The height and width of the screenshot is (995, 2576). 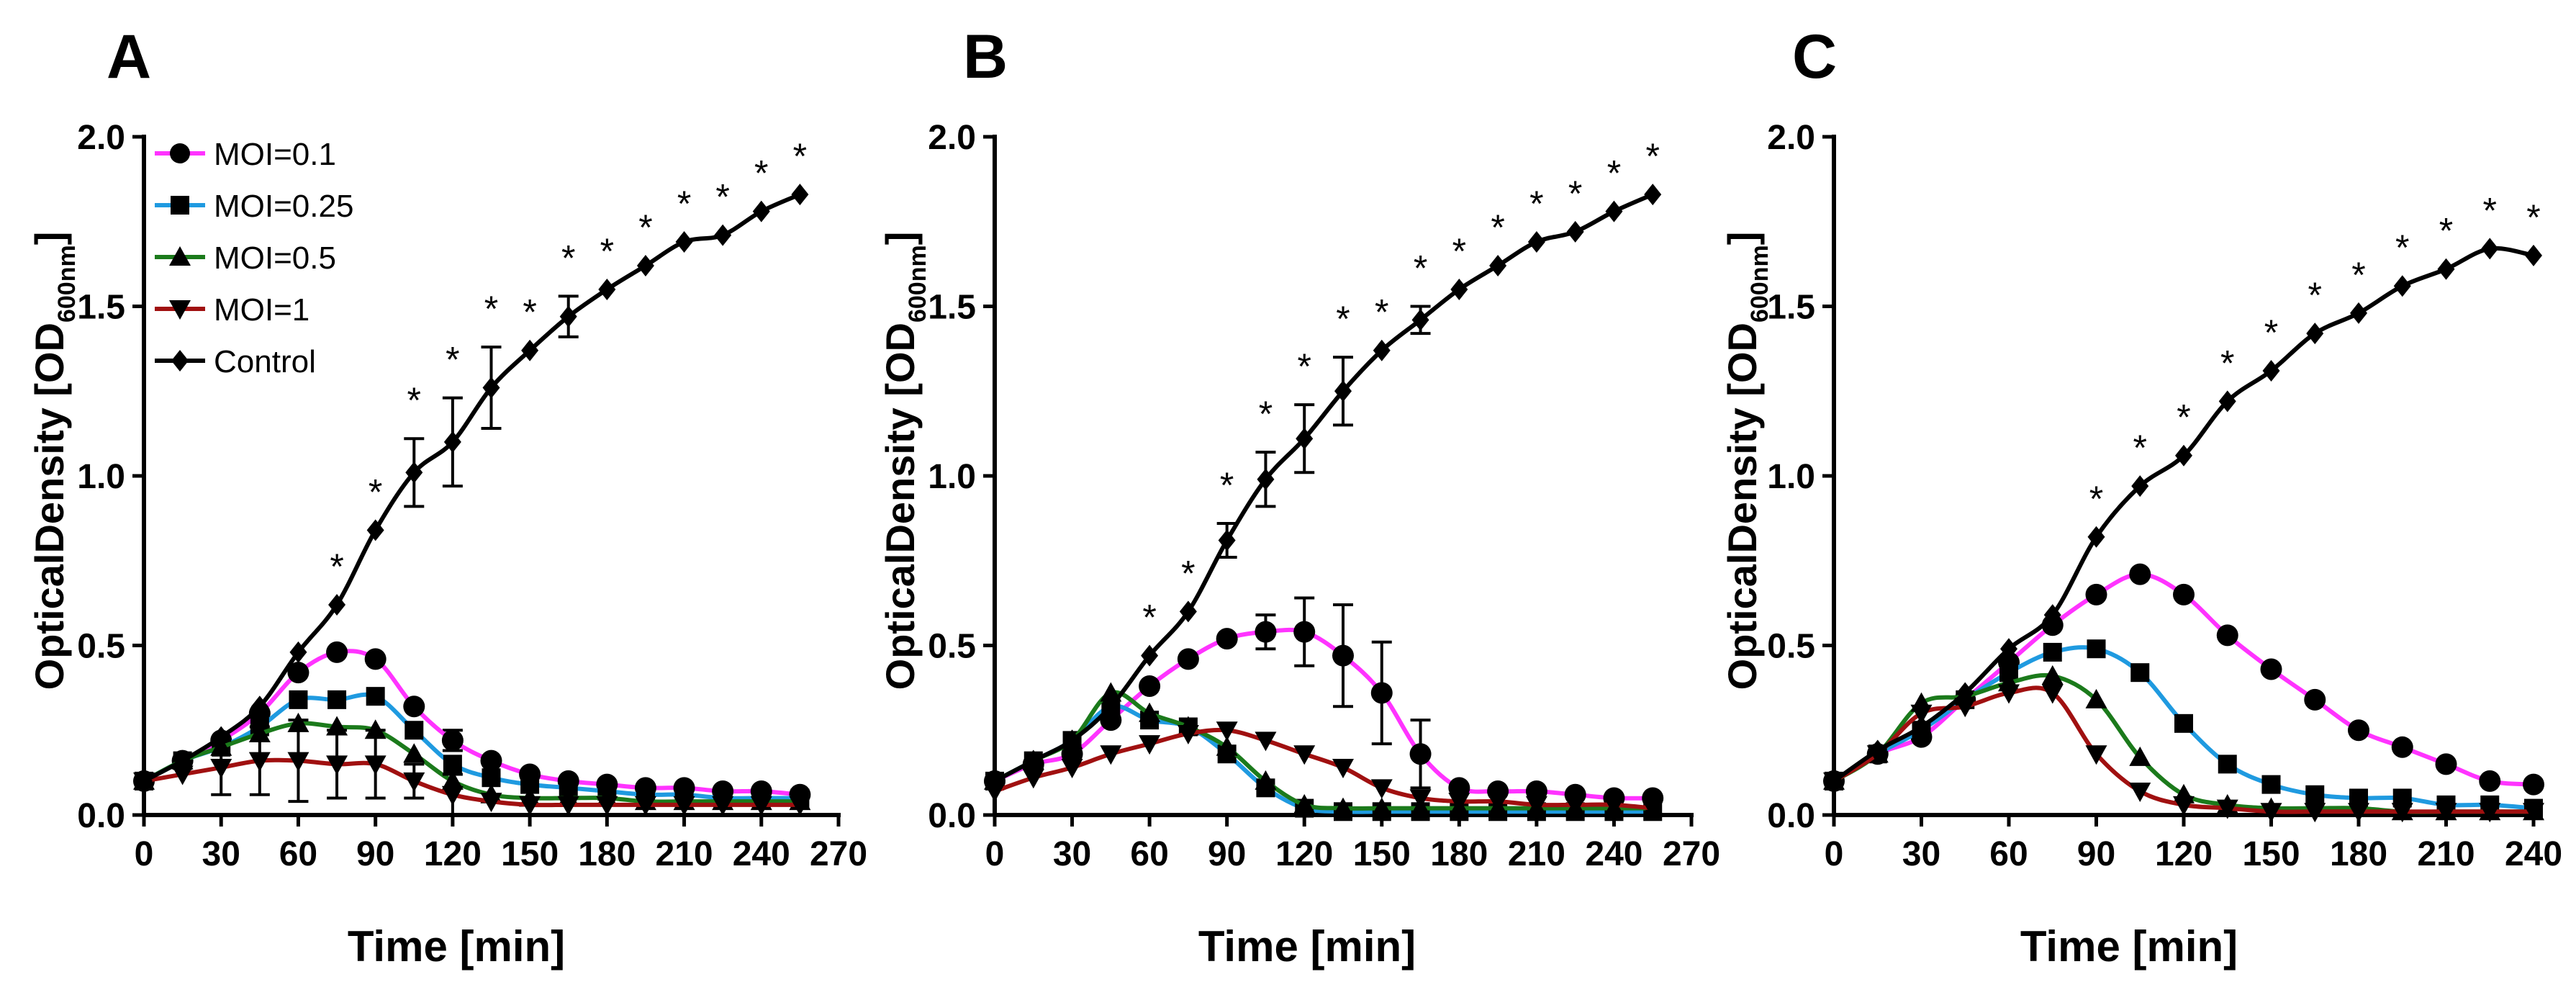 I want to click on x-tick-label: 270, so click(x=1691, y=854).